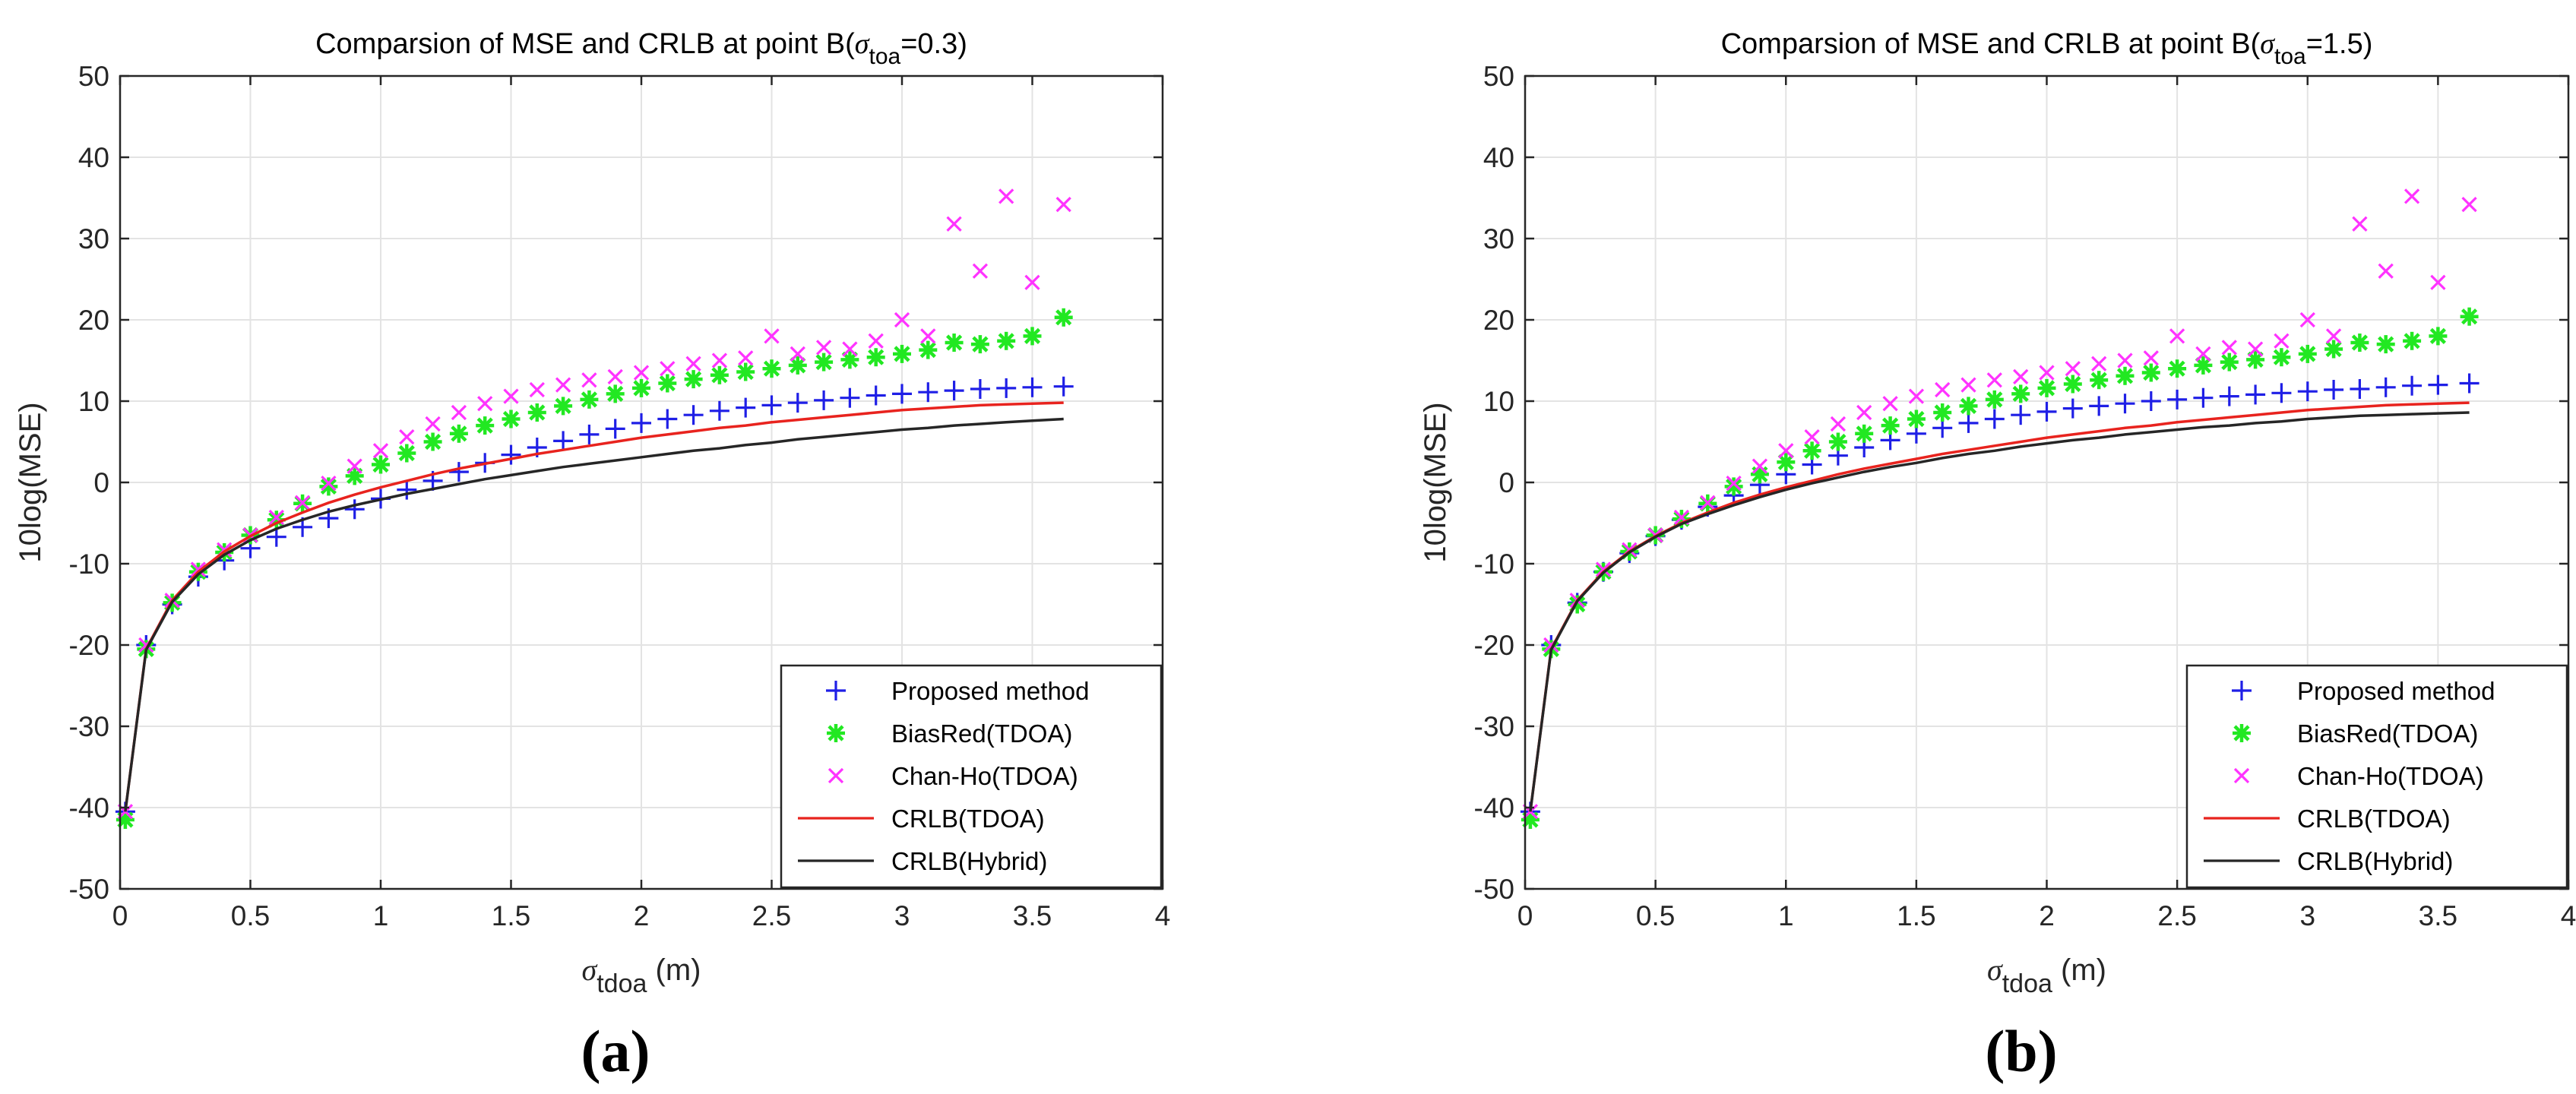  Describe the element at coordinates (862, 44) in the screenshot. I see `chart-title-symbol: σ` at that location.